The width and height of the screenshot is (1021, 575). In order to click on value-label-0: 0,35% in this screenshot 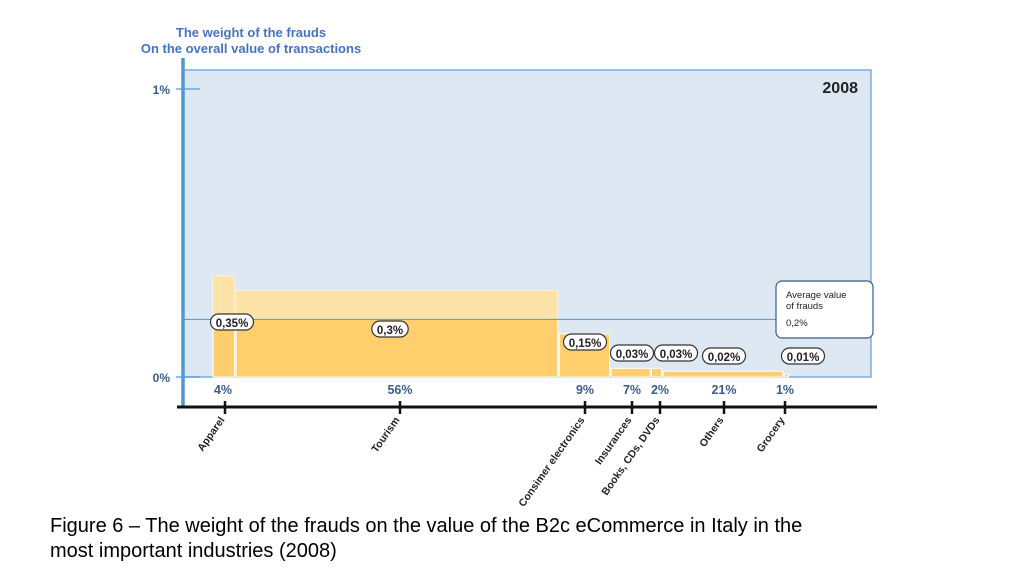, I will do `click(232, 324)`.